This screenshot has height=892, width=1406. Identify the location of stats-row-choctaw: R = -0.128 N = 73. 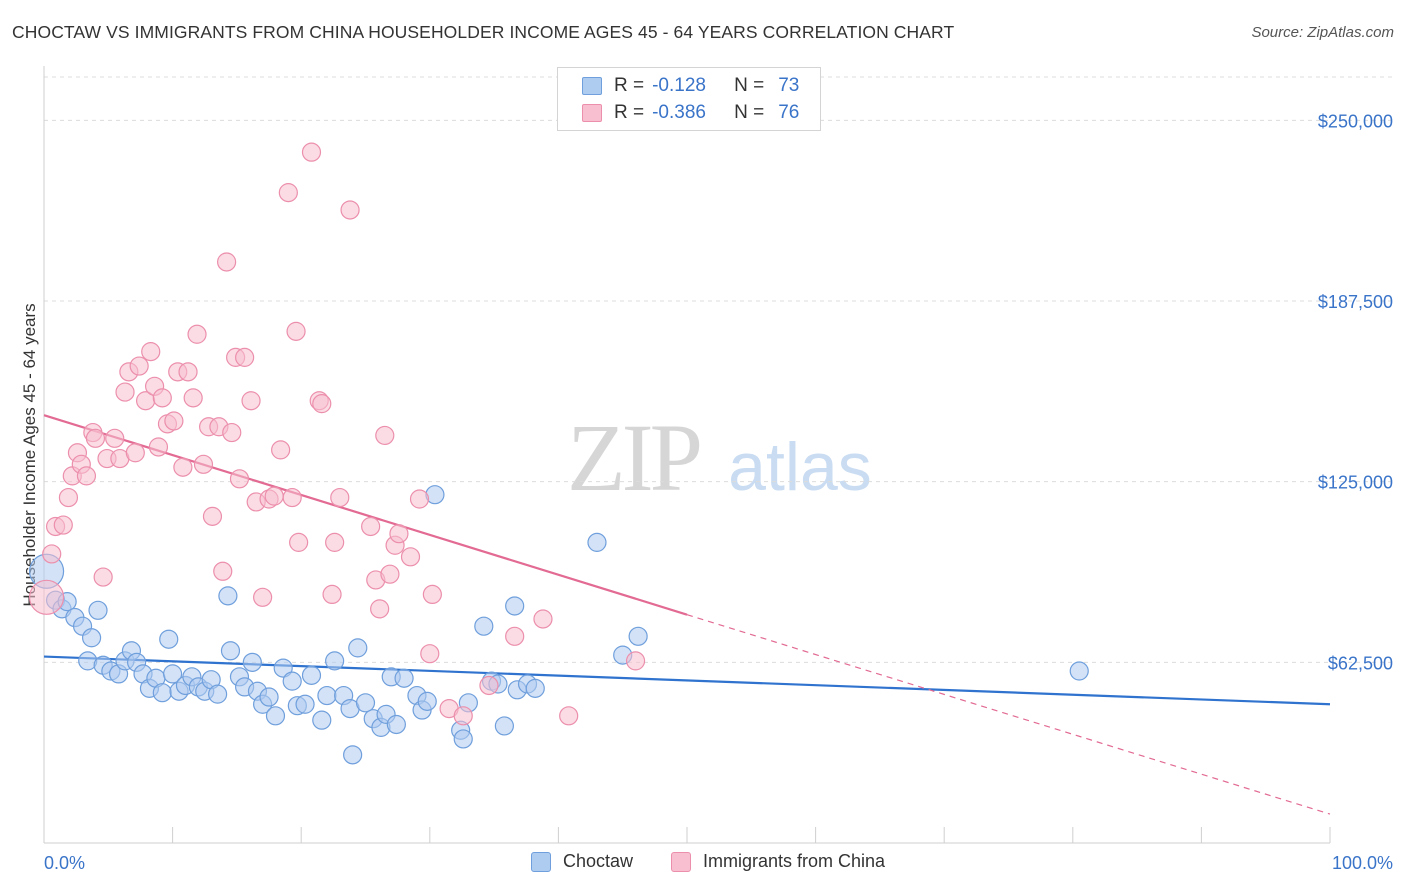
(690, 86).